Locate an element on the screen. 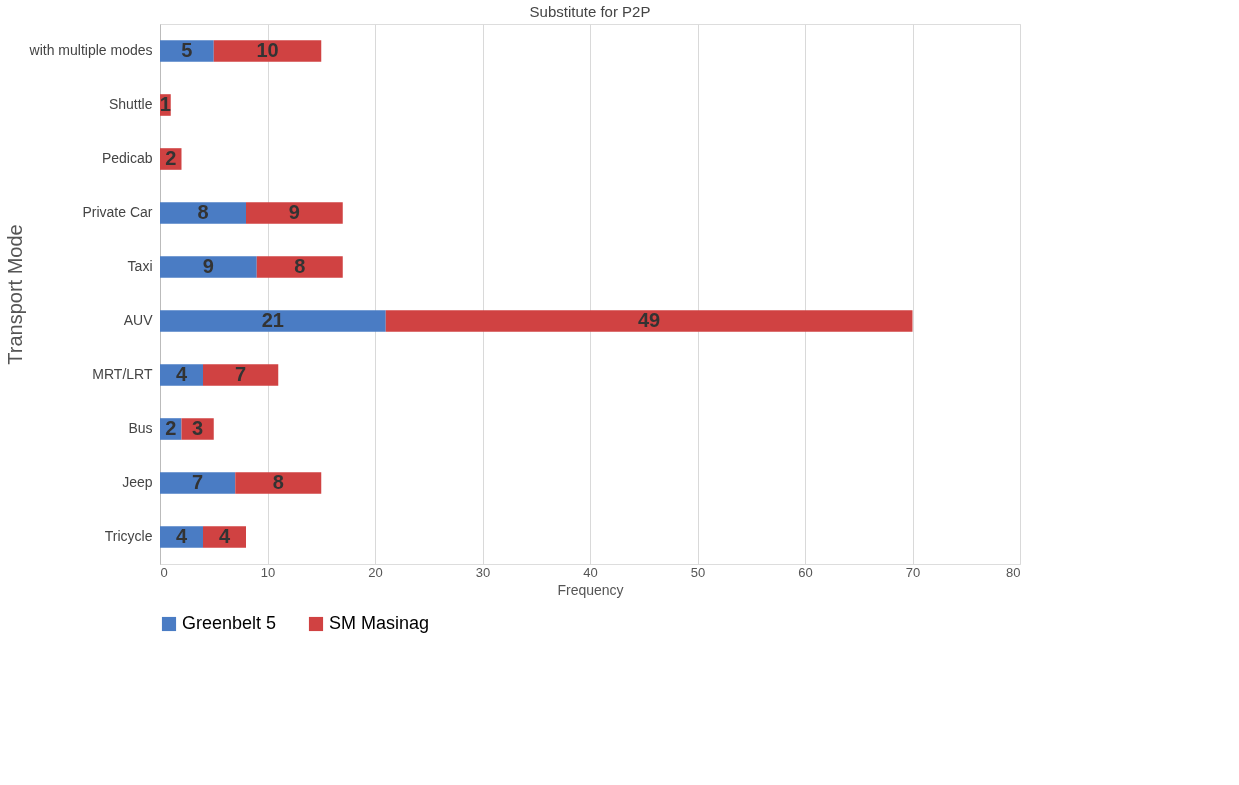 Image resolution: width=1239 pixels, height=785 pixels. x-tick-label: 50 is located at coordinates (698, 572).